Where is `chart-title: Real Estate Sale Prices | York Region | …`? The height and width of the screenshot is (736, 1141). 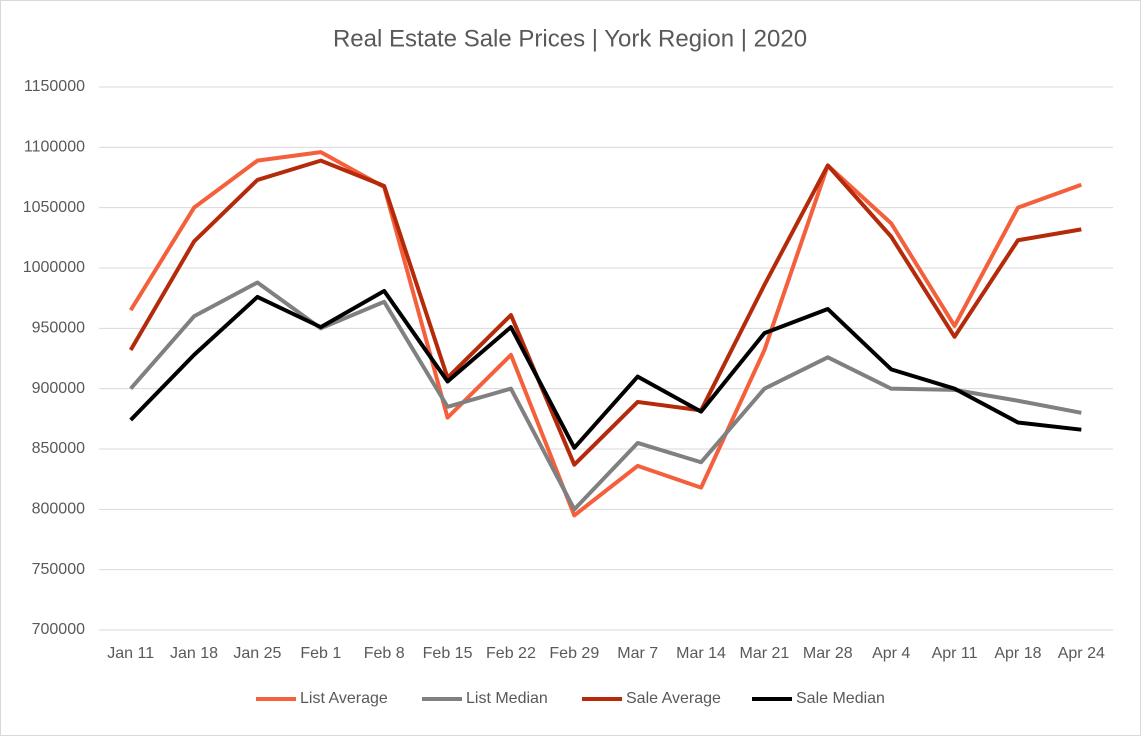
chart-title: Real Estate Sale Prices | York Region | … is located at coordinates (570, 38).